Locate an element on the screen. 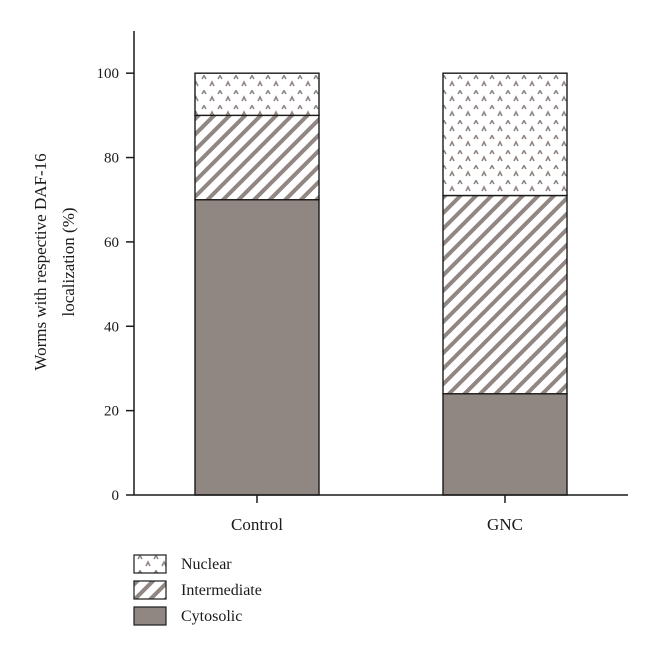  y-tick-label: 60 is located at coordinates (111, 243).